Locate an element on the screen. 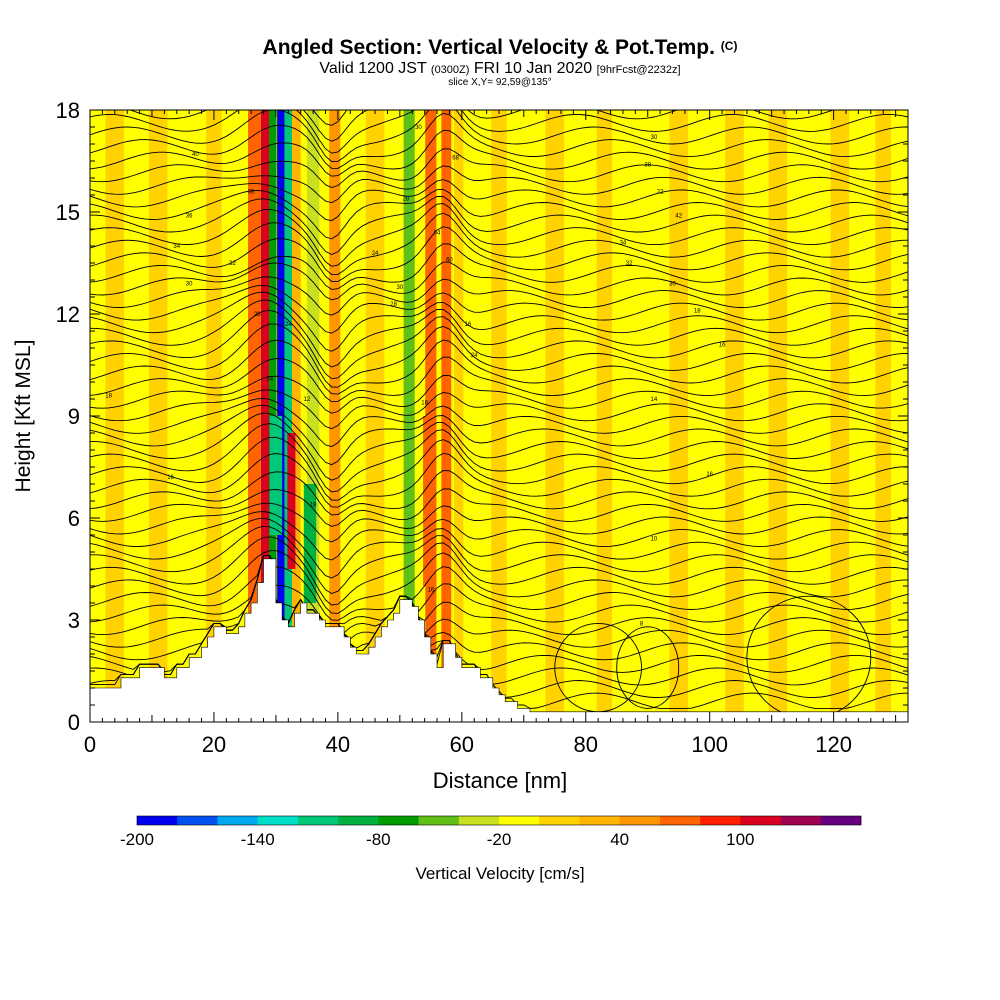  slice-info: slice X,Y= 92,59@135° is located at coordinates (500, 82).